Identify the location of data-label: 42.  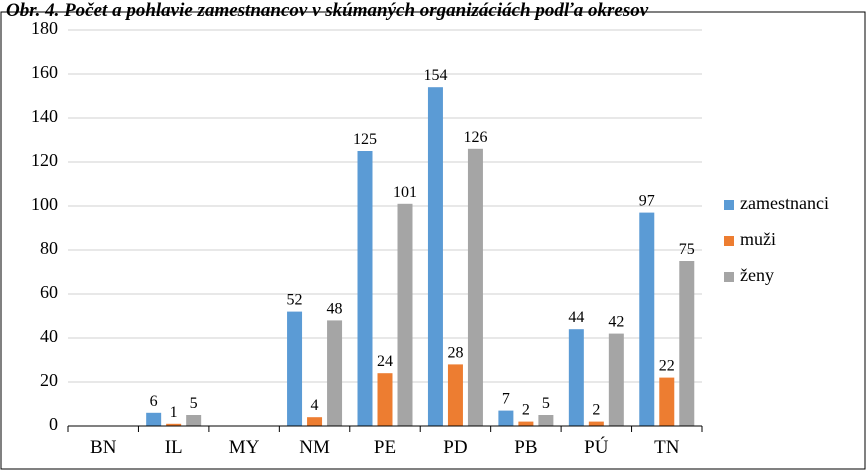
(616, 322).